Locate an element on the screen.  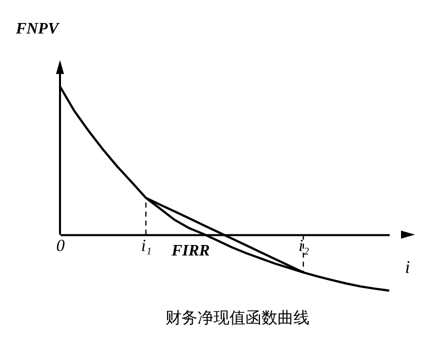
x-tick-label: i₁ is located at coordinates (146, 246).